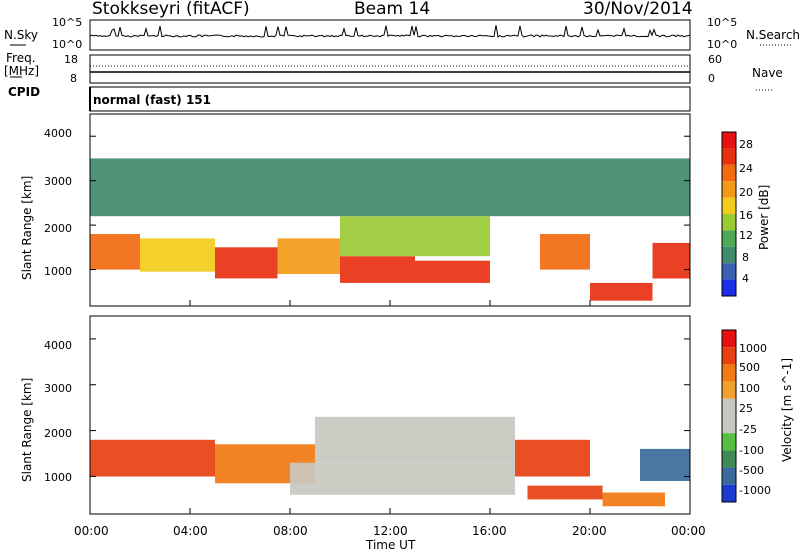 The image size is (800, 554). Describe the element at coordinates (746, 408) in the screenshot. I see `velocity-cbar-tick: 25` at that location.